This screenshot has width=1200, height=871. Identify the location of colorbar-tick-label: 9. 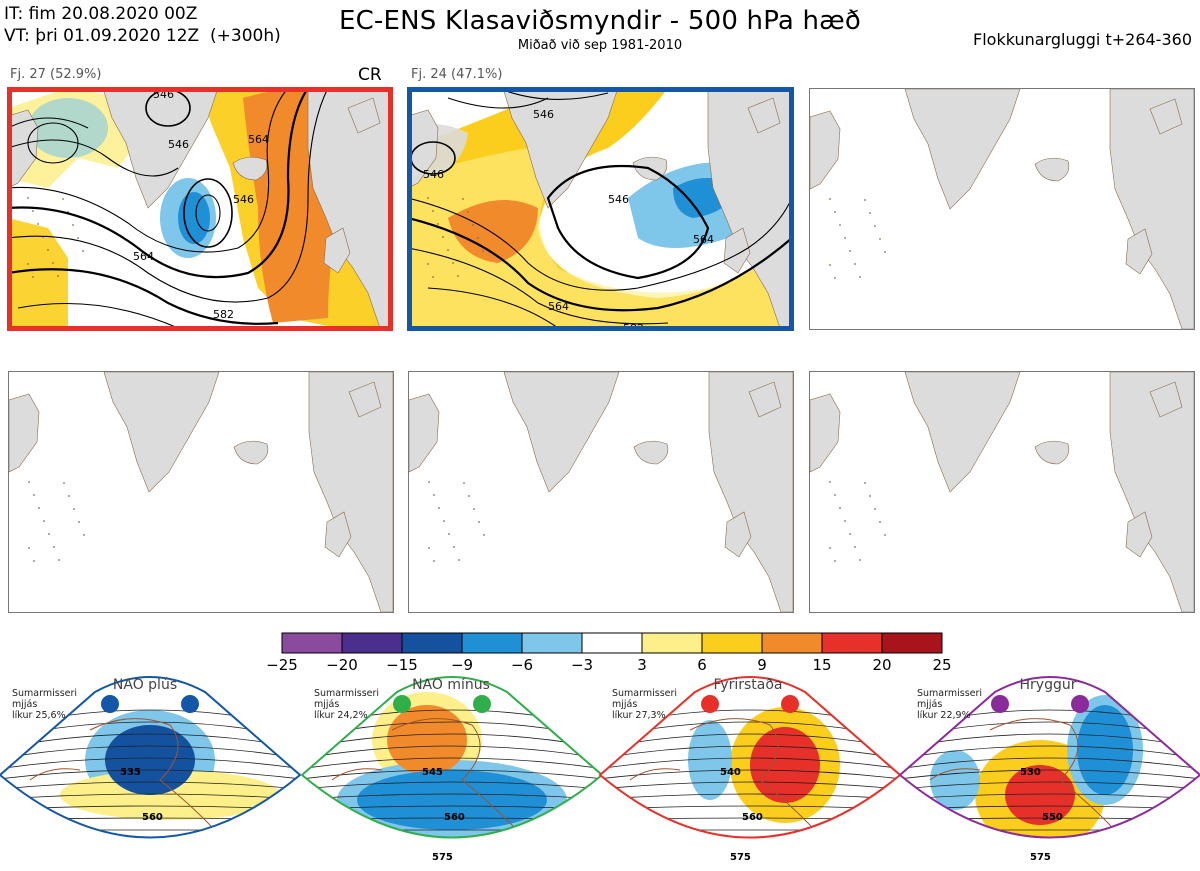
(762, 665).